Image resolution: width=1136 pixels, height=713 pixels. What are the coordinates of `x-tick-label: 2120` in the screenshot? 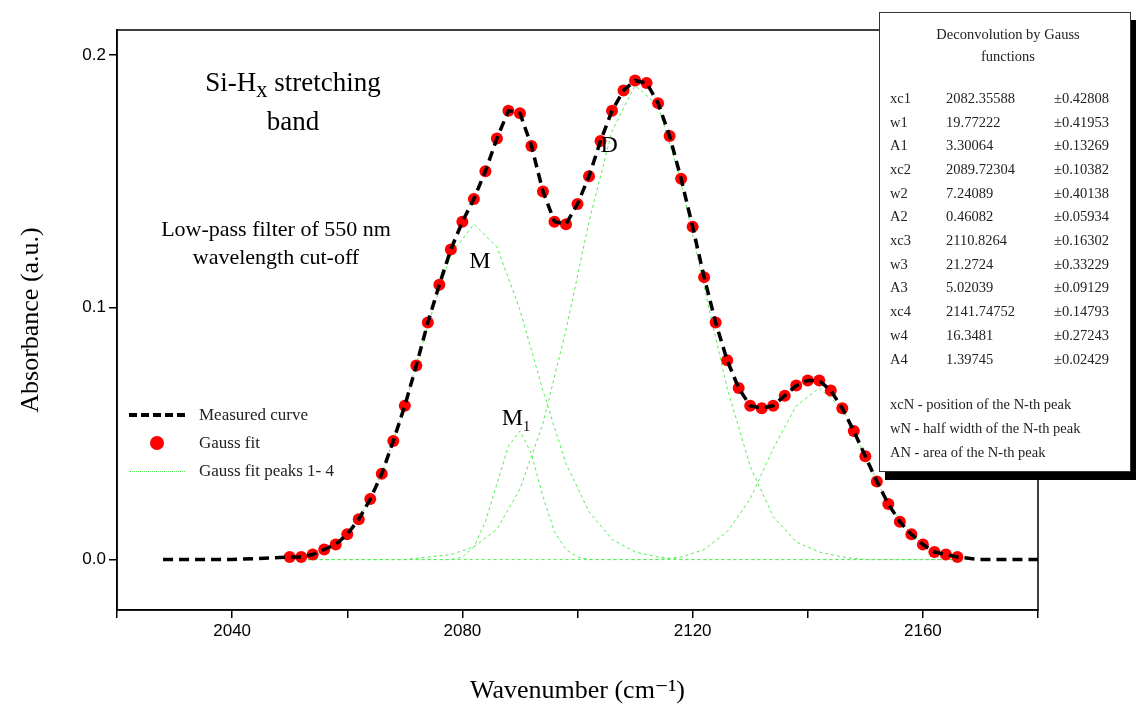 It's located at (692, 630).